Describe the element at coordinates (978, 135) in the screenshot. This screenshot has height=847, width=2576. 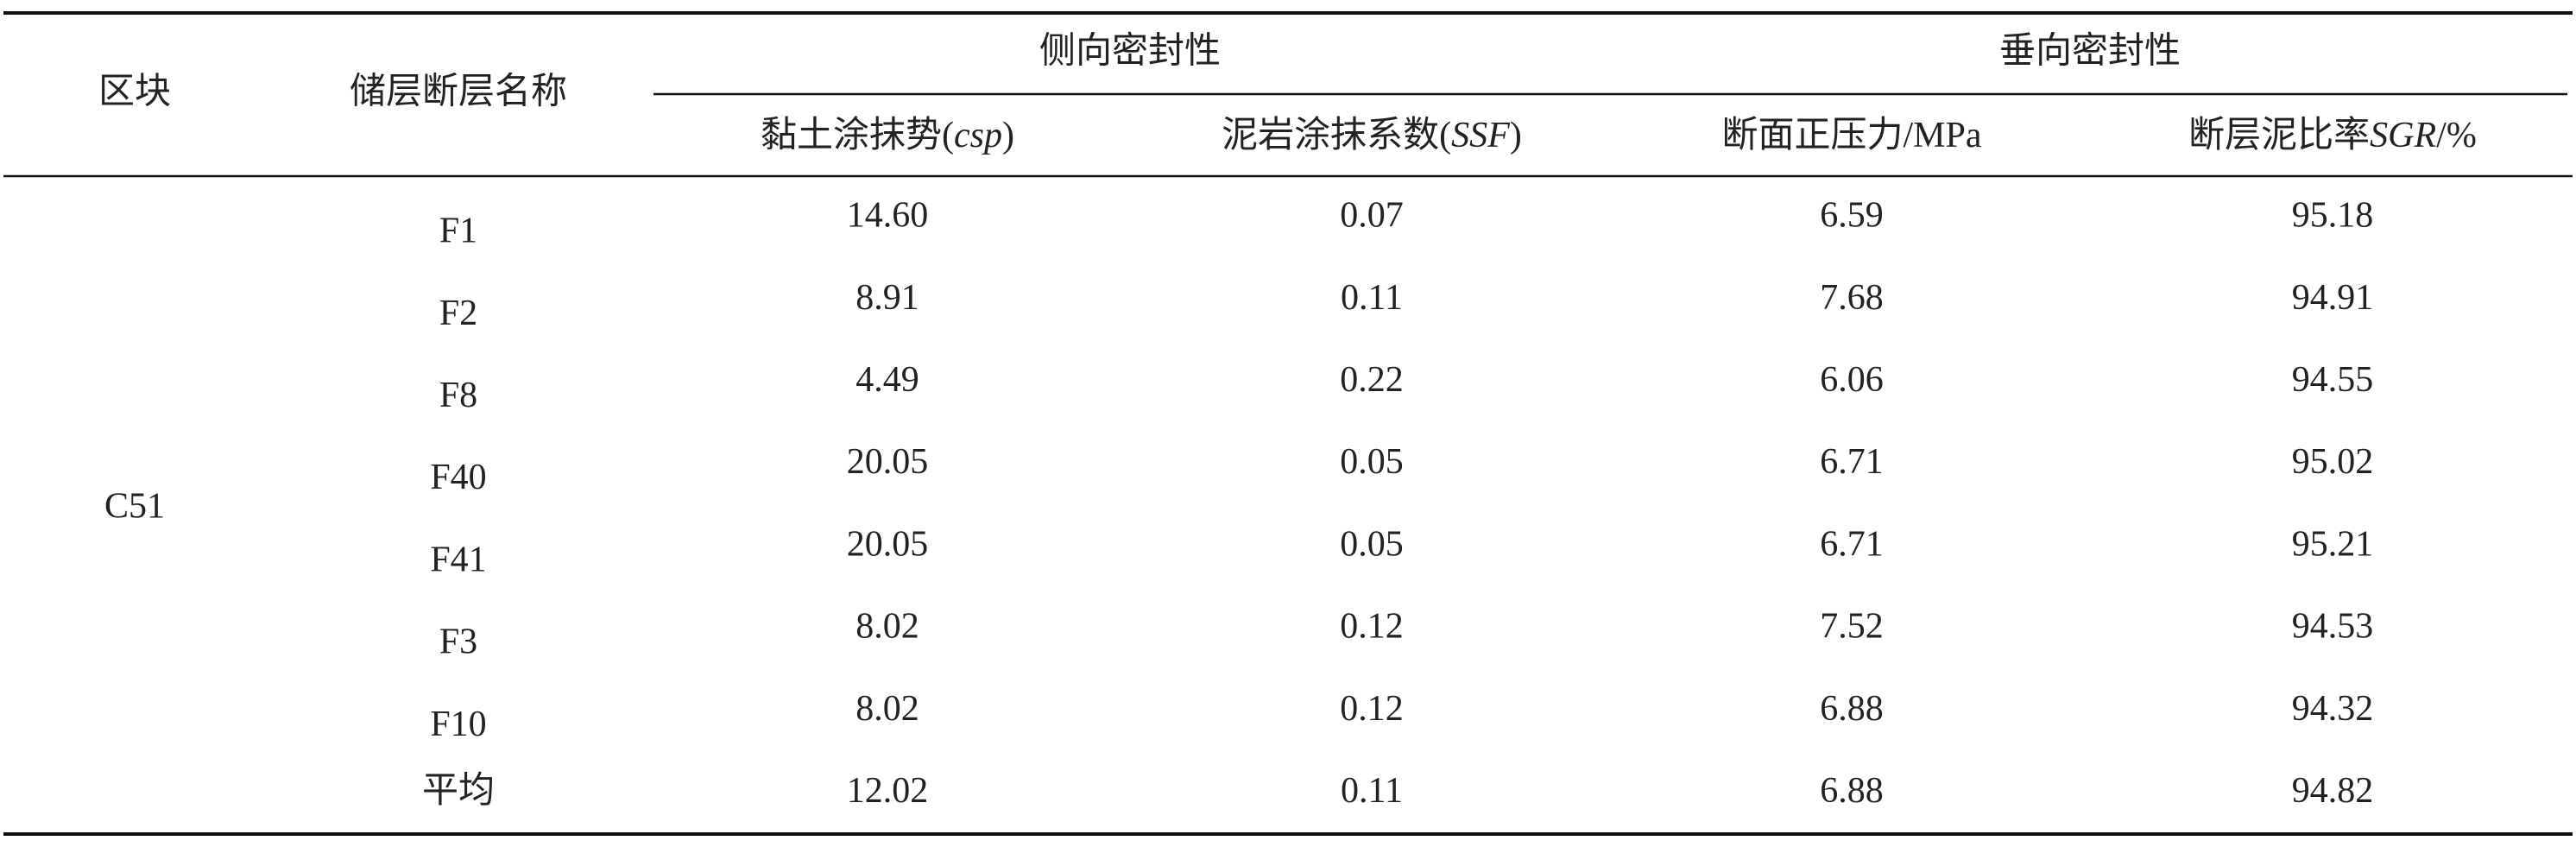
I see `column-header-symbol: csp` at that location.